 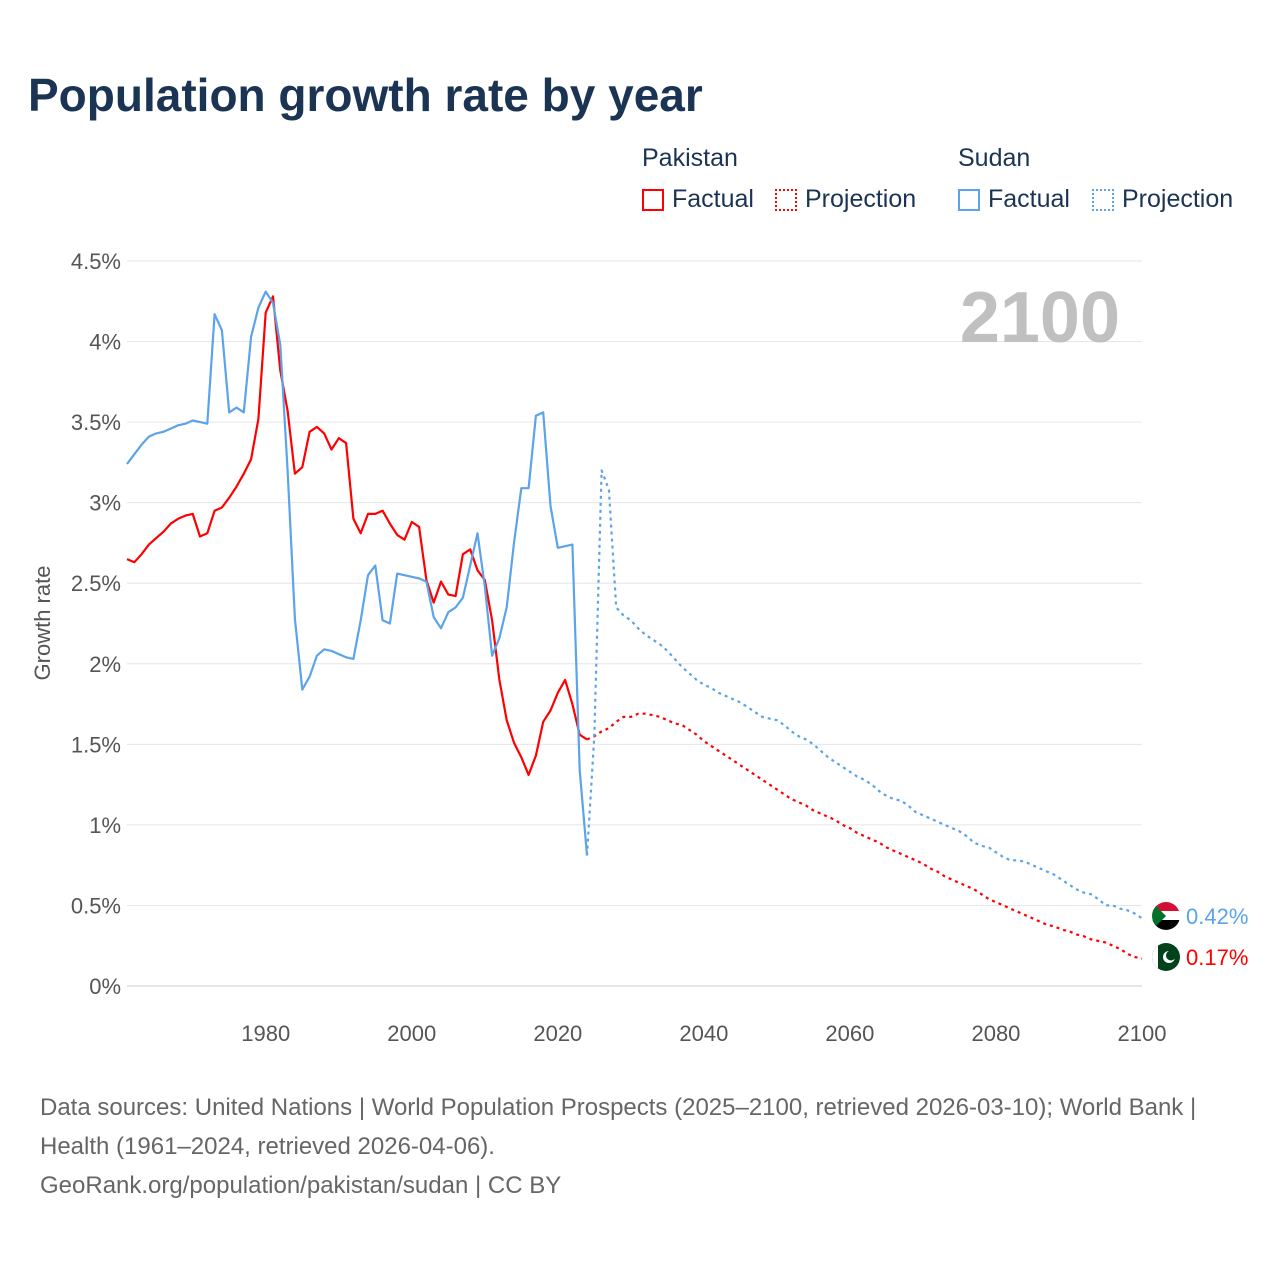 What do you see at coordinates (1040, 318) in the screenshot?
I see `year-label: 2100` at bounding box center [1040, 318].